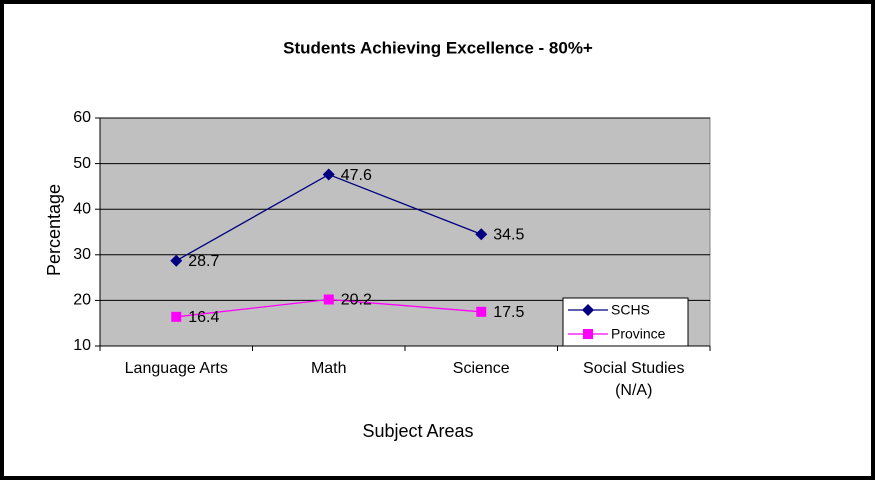 Image resolution: width=875 pixels, height=480 pixels. What do you see at coordinates (82, 345) in the screenshot?
I see `y-tick-label: 10` at bounding box center [82, 345].